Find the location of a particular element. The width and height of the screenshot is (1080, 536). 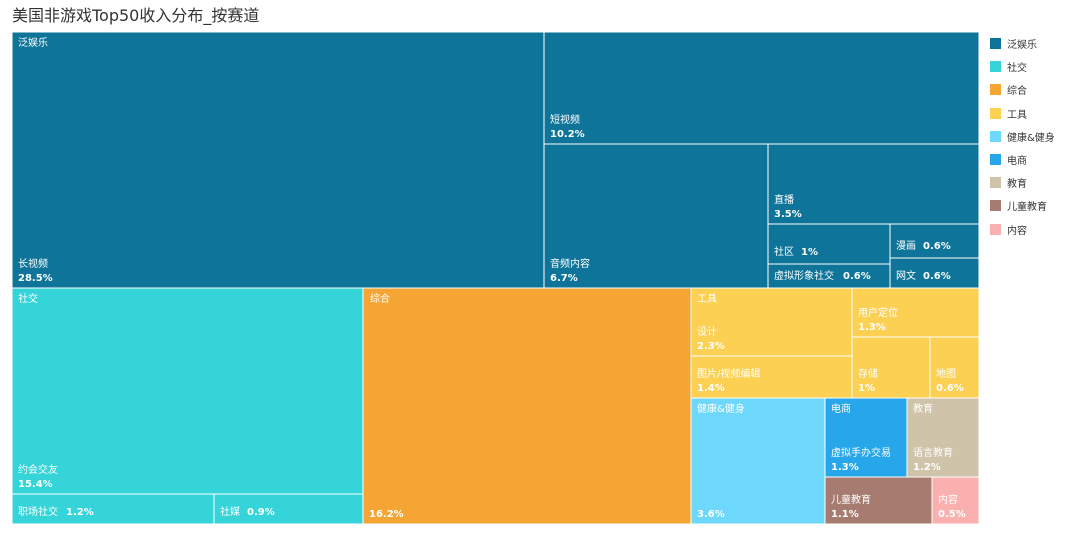

tile-3-2-label: 用户定位 is located at coordinates (878, 312).